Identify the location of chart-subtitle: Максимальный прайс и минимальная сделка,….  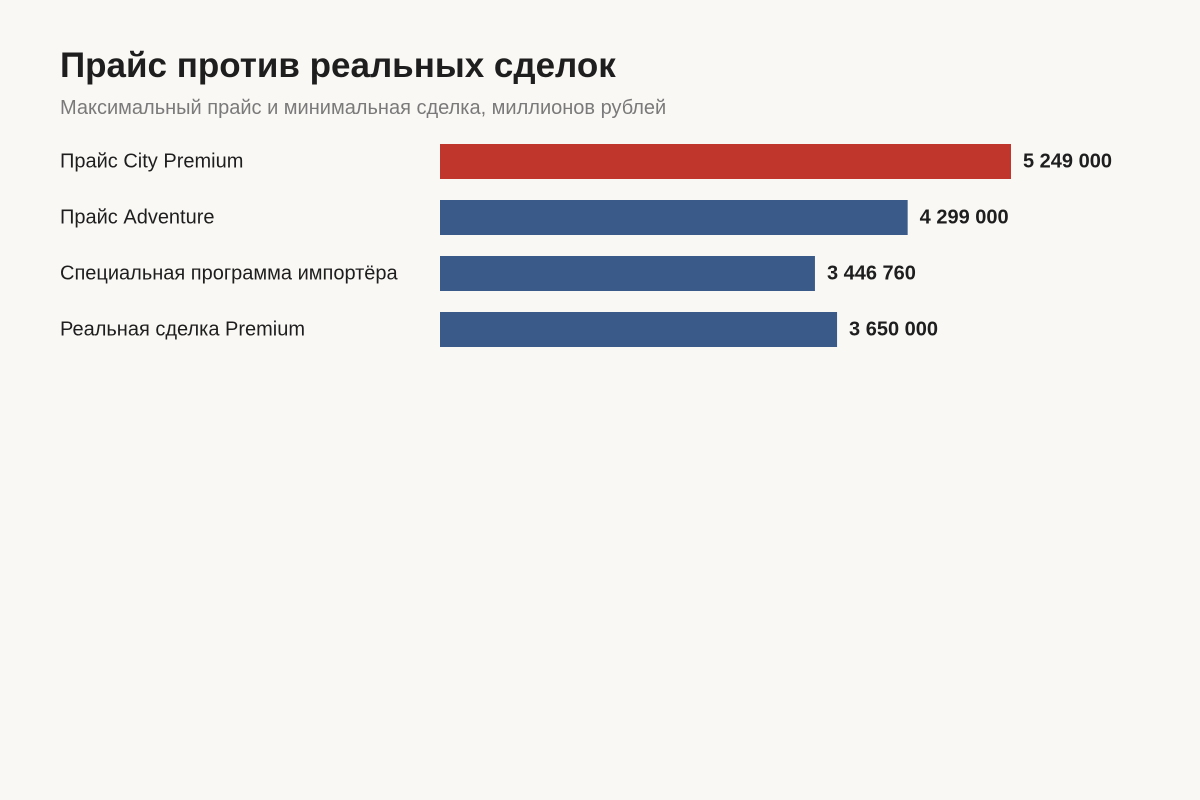
(363, 108).